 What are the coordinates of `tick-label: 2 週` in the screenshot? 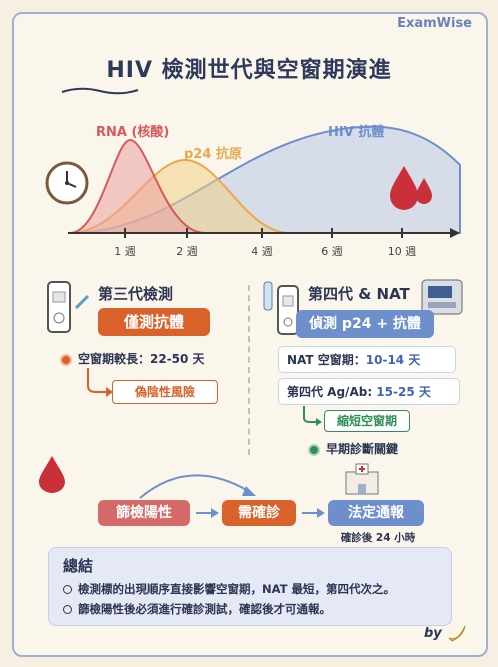 It's located at (187, 251).